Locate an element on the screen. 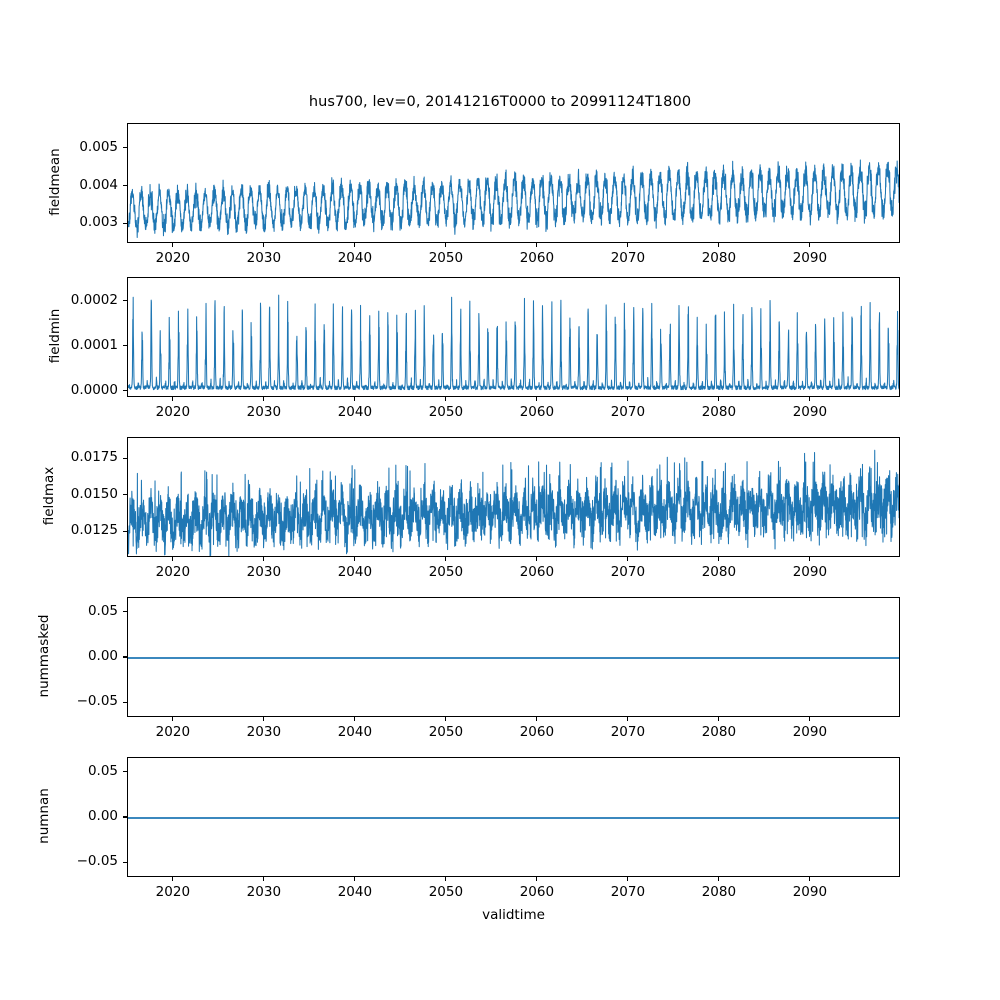 The image size is (1000, 1000). y-tick-label: 0.0175 is located at coordinates (94, 457).